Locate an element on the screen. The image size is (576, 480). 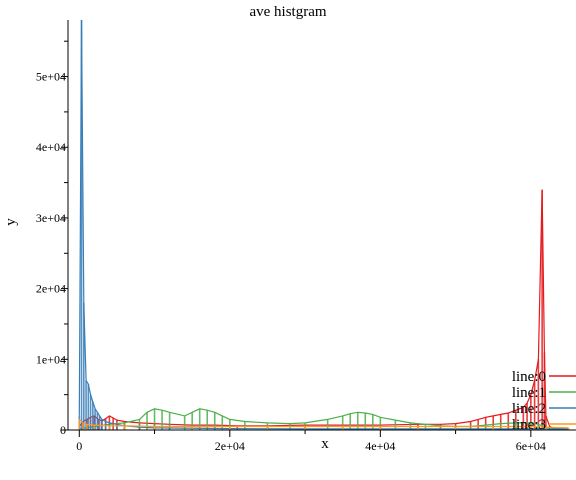
legend-item: line:0 is located at coordinates (544, 377).